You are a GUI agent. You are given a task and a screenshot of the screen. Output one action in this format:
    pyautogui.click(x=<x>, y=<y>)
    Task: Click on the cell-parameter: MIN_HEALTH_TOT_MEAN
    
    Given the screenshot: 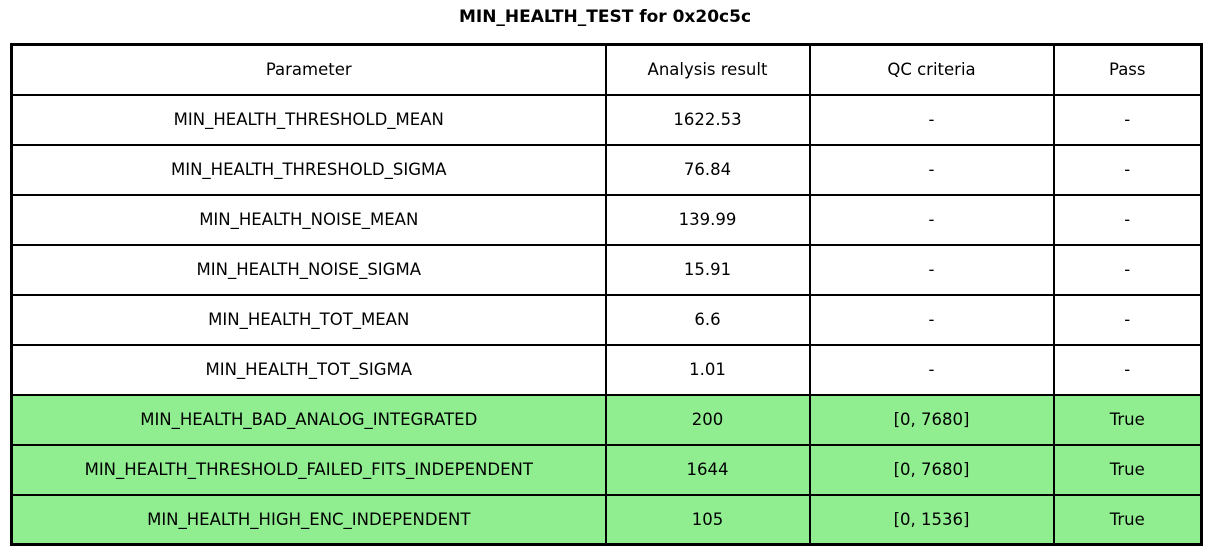 What is the action you would take?
    pyautogui.click(x=308, y=319)
    